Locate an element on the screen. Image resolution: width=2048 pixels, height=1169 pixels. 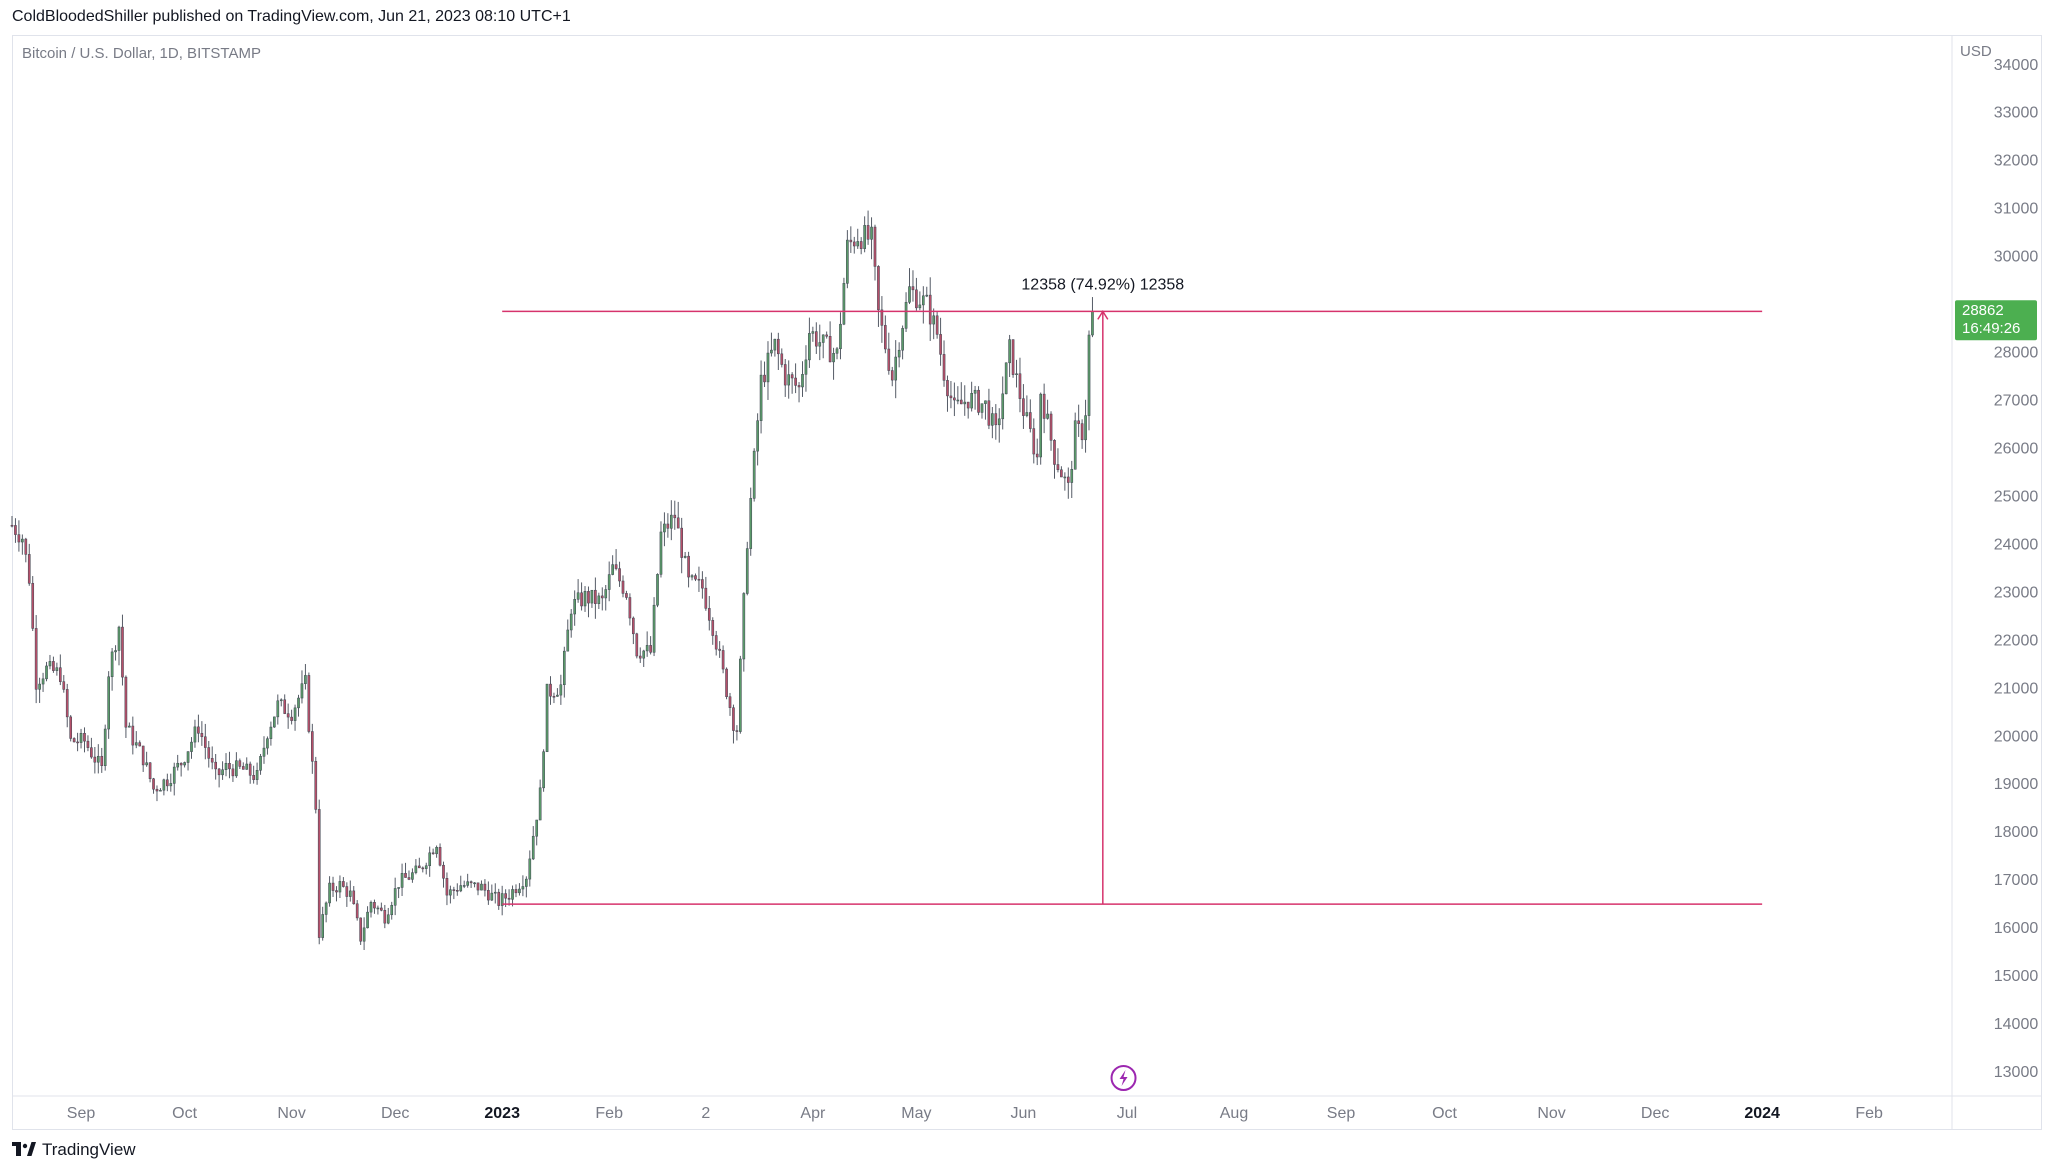
time-tick-label: Apr is located at coordinates (813, 1113).